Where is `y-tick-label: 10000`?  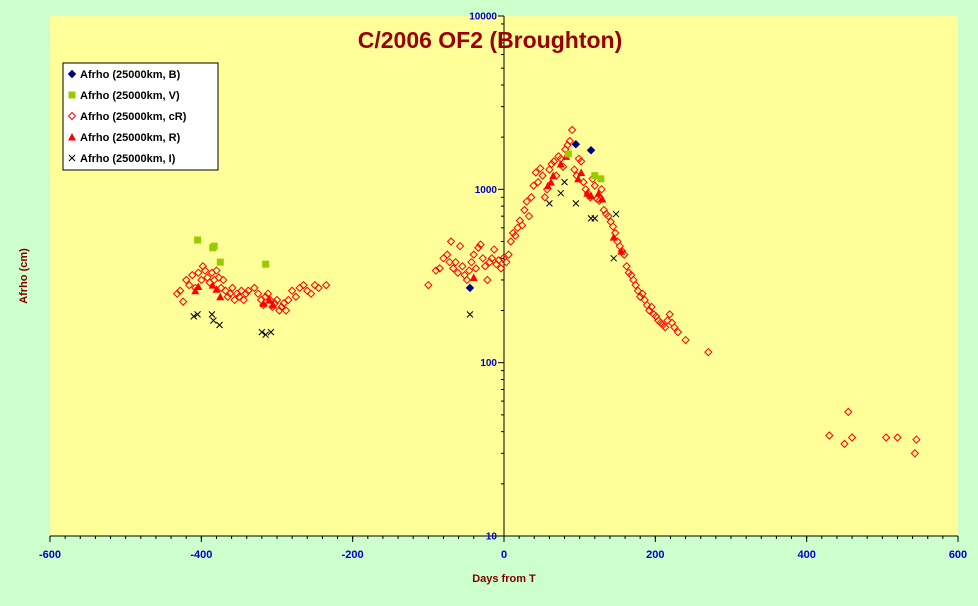
y-tick-label: 10000 is located at coordinates (483, 17).